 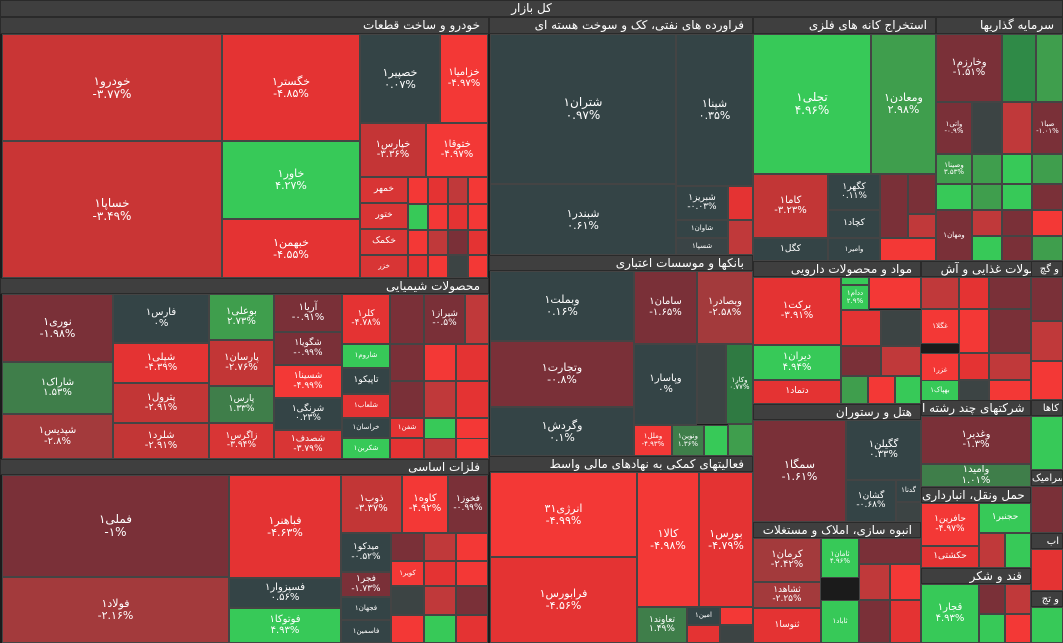 What do you see at coordinates (308, 348) in the screenshot?
I see `stock-tile-shagooya: شگویا۱ -۰.۹۹%` at bounding box center [308, 348].